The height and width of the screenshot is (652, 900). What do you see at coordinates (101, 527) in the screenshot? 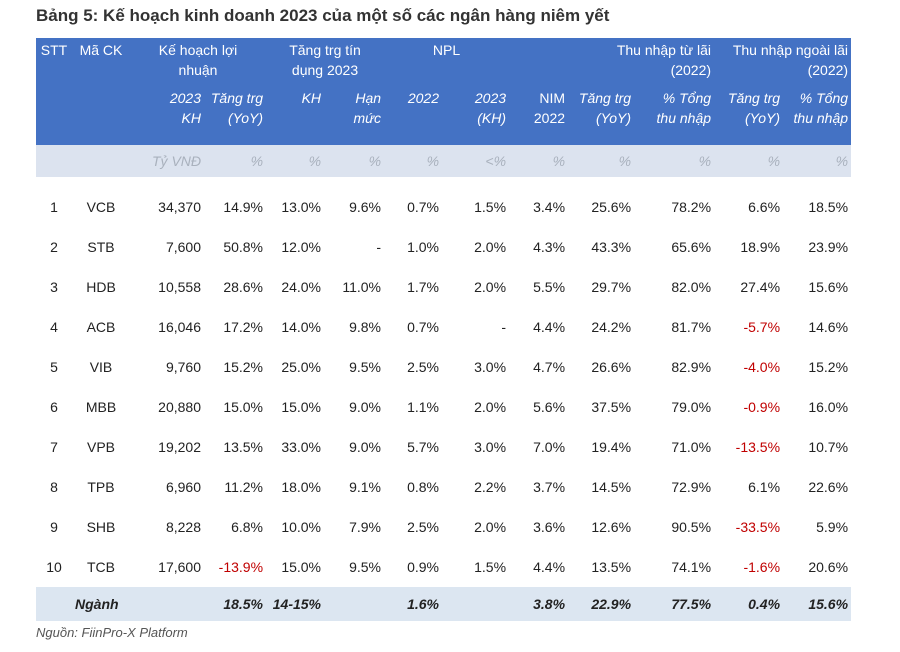
I see `cell-code: SHB` at bounding box center [101, 527].